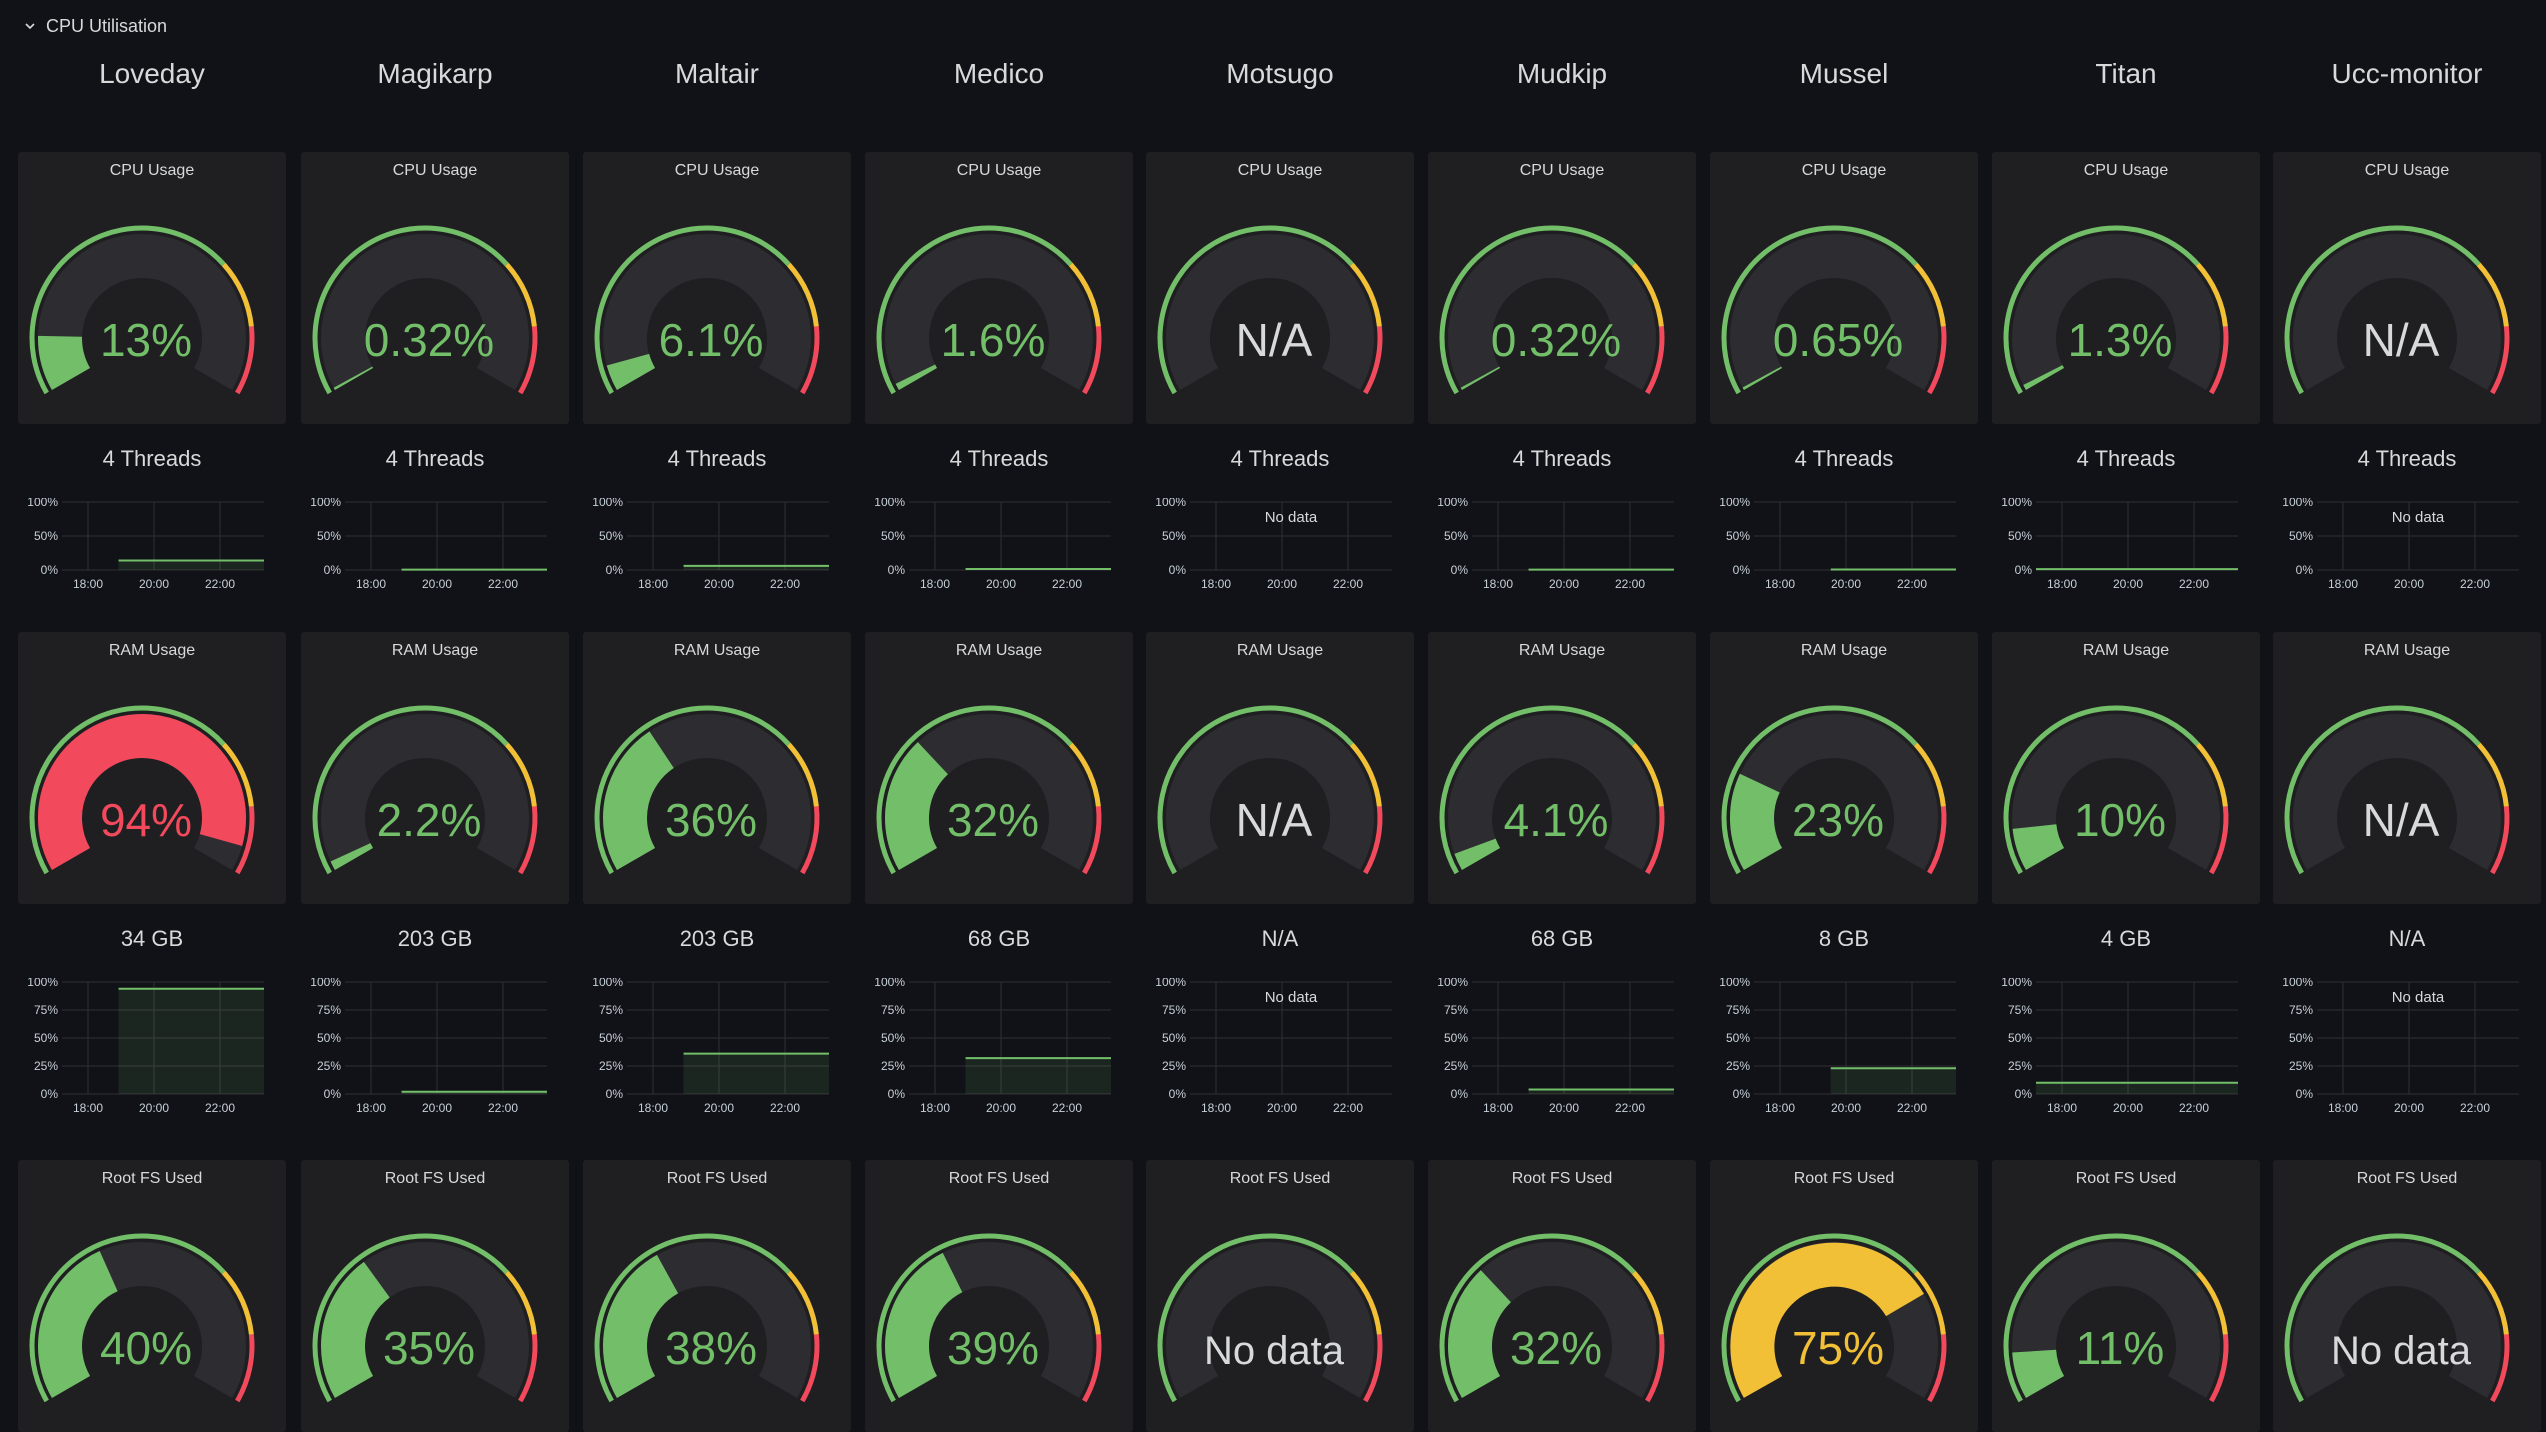 Image resolution: width=2546 pixels, height=1432 pixels. Describe the element at coordinates (1562, 459) in the screenshot. I see `threads-stat: 4 Threads` at that location.